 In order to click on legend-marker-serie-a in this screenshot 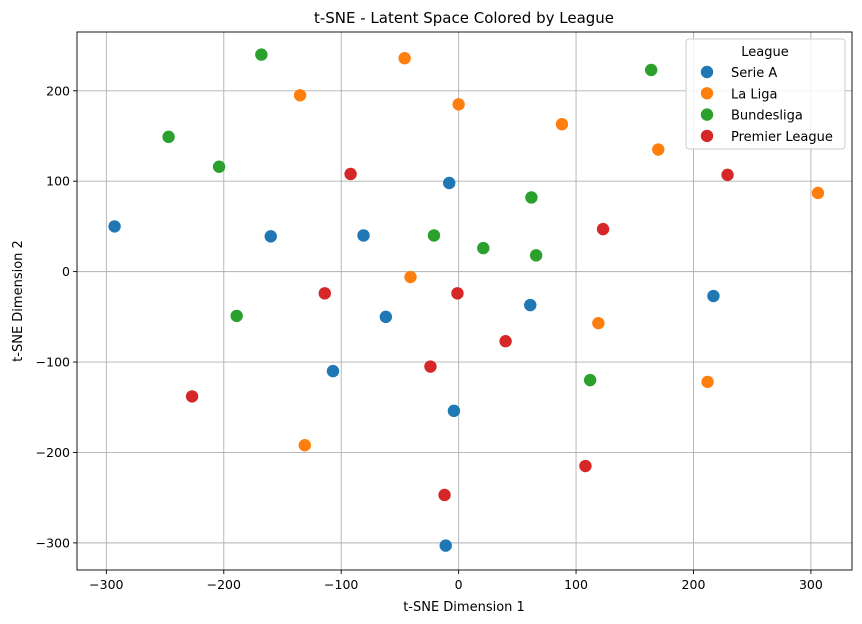, I will do `click(707, 72)`.